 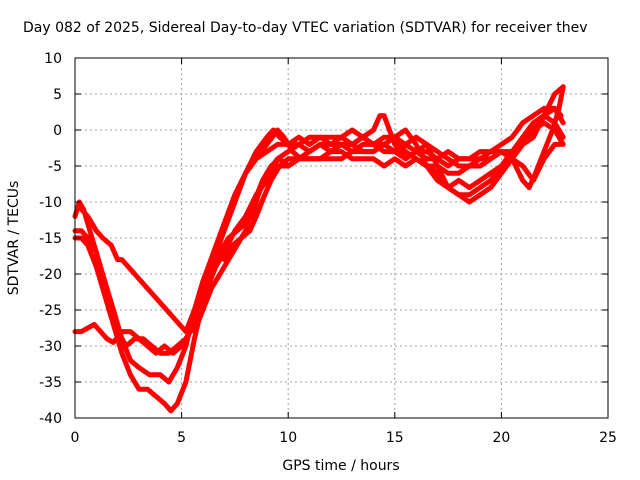 I want to click on y-tick-label: -35, so click(x=50, y=383).